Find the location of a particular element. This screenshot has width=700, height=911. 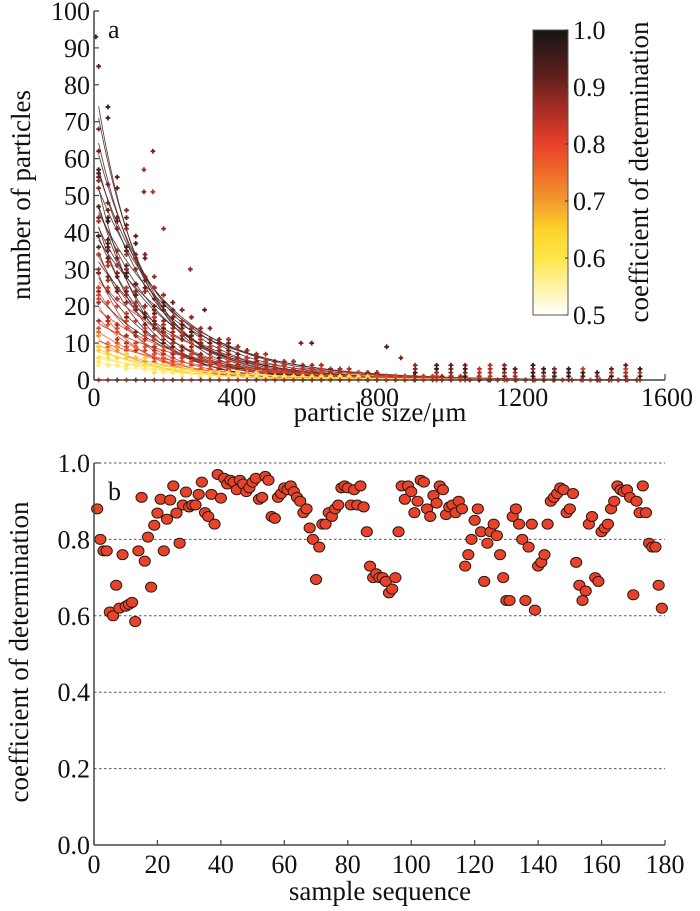

panel-a-y-axis-label: number of particles is located at coordinates (21, 195).